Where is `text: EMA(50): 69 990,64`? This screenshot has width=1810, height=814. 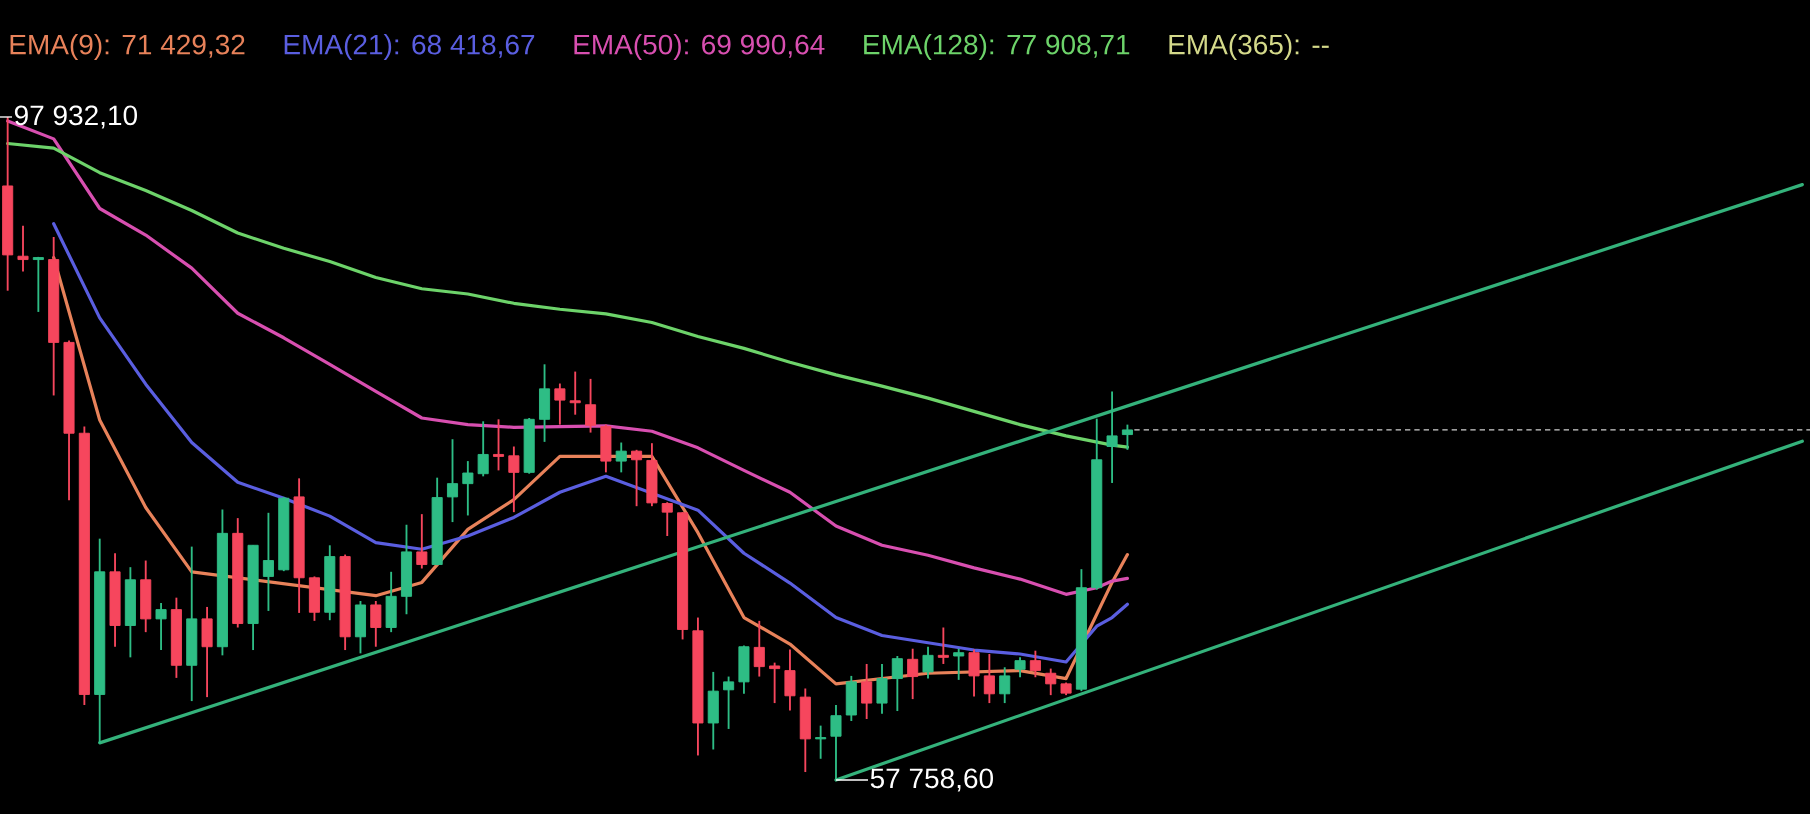
text: EMA(50): 69 990,64 is located at coordinates (699, 47).